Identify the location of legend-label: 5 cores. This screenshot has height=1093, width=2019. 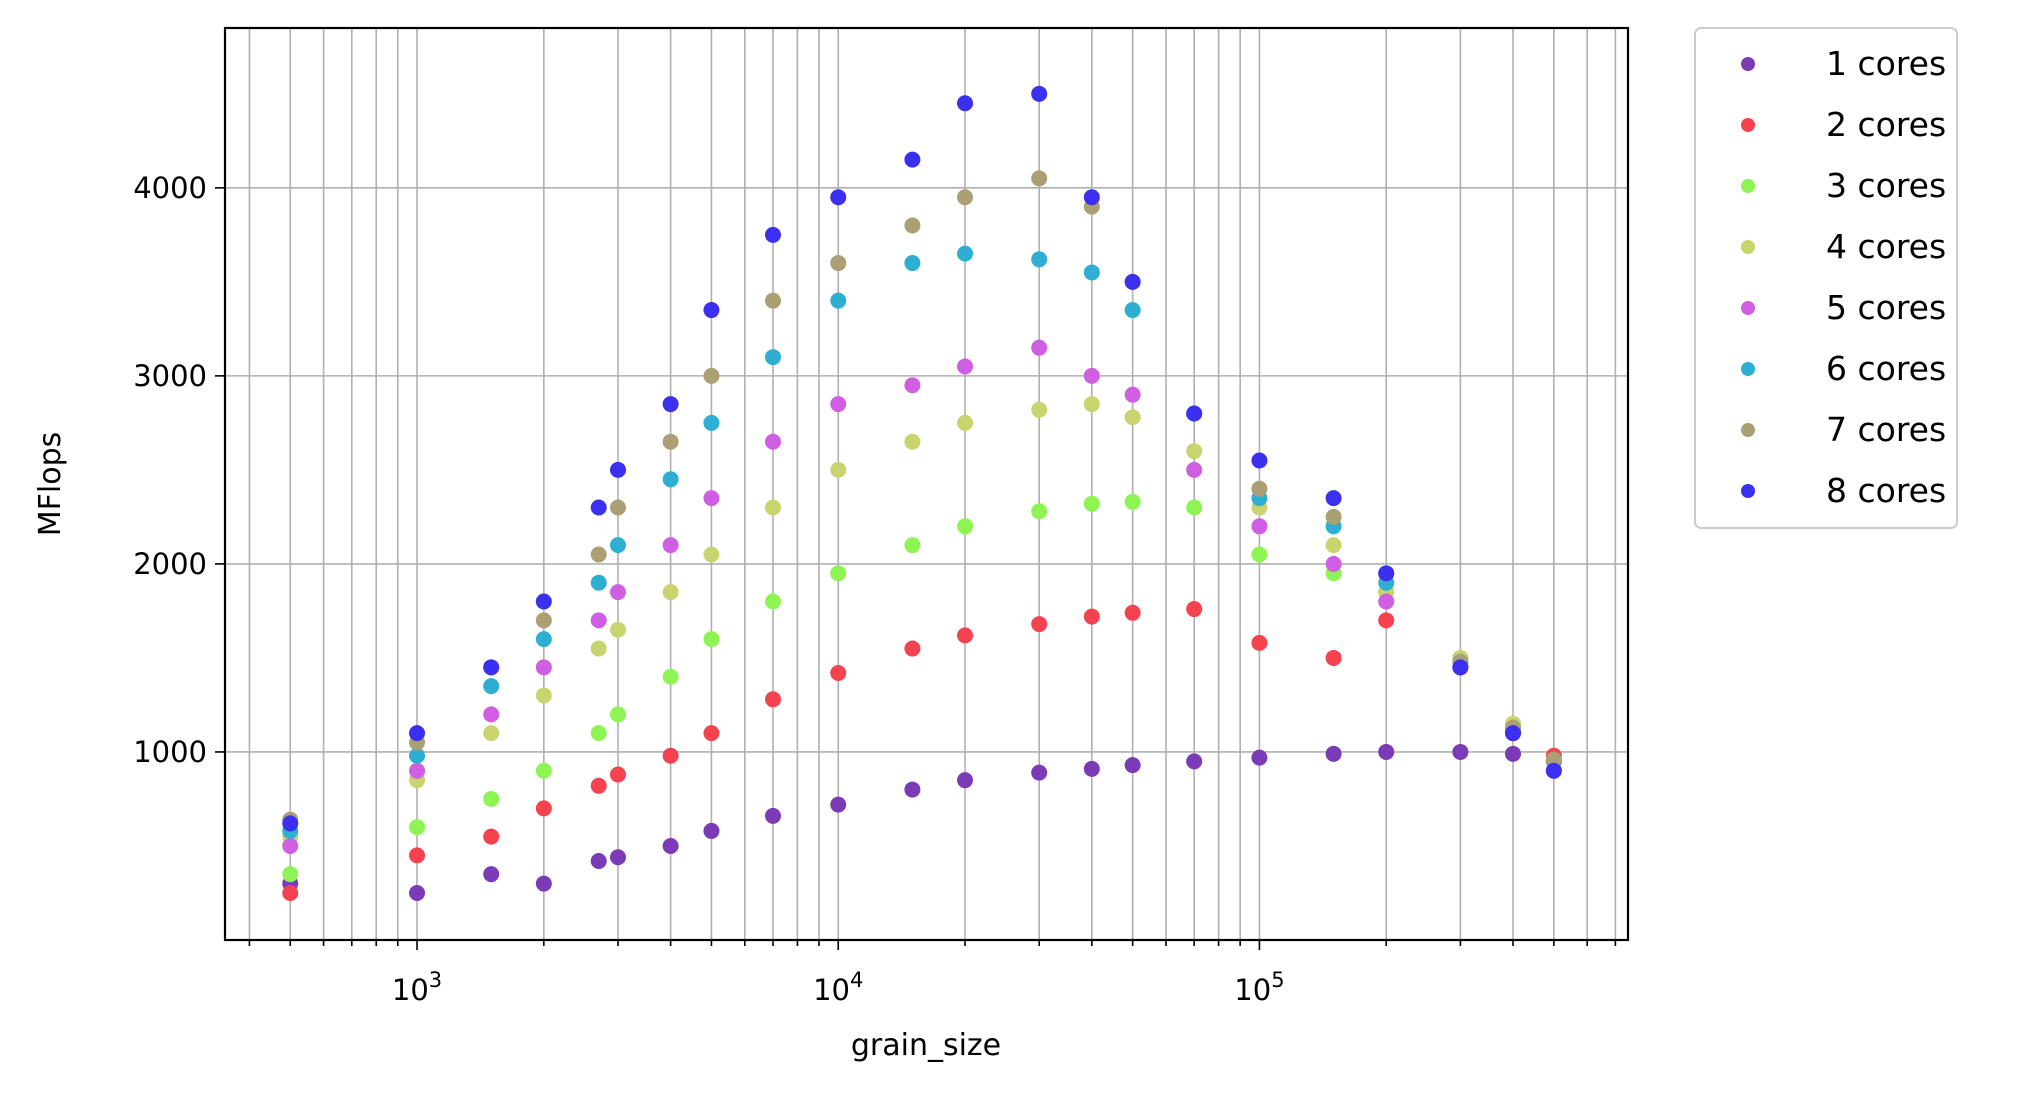
(1886, 307).